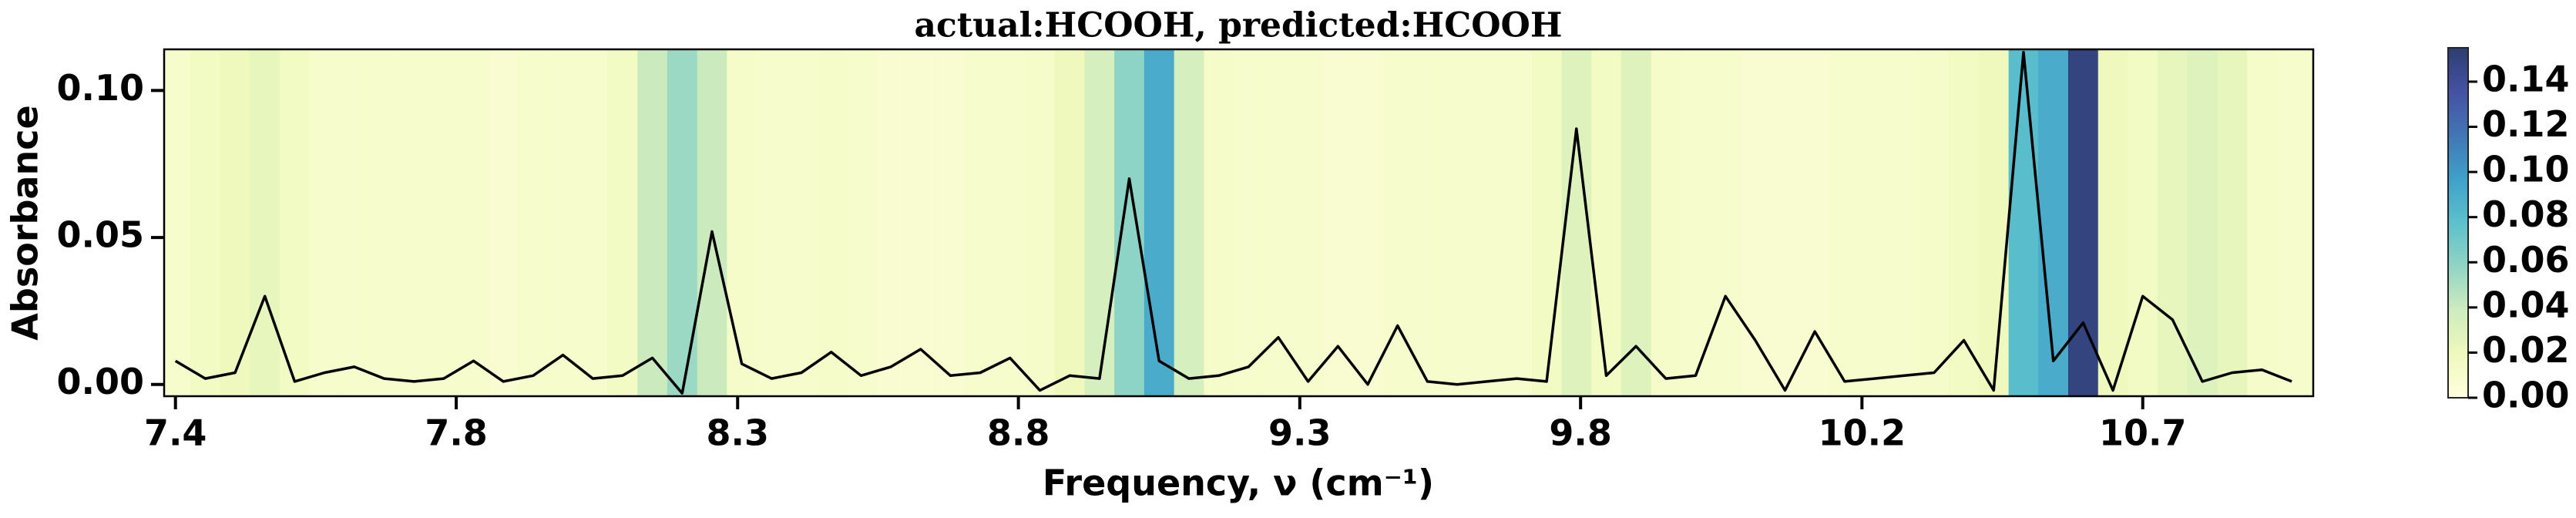 This screenshot has height=518, width=2576. What do you see at coordinates (2143, 433) in the screenshot?
I see `x-tick-label: 10.7` at bounding box center [2143, 433].